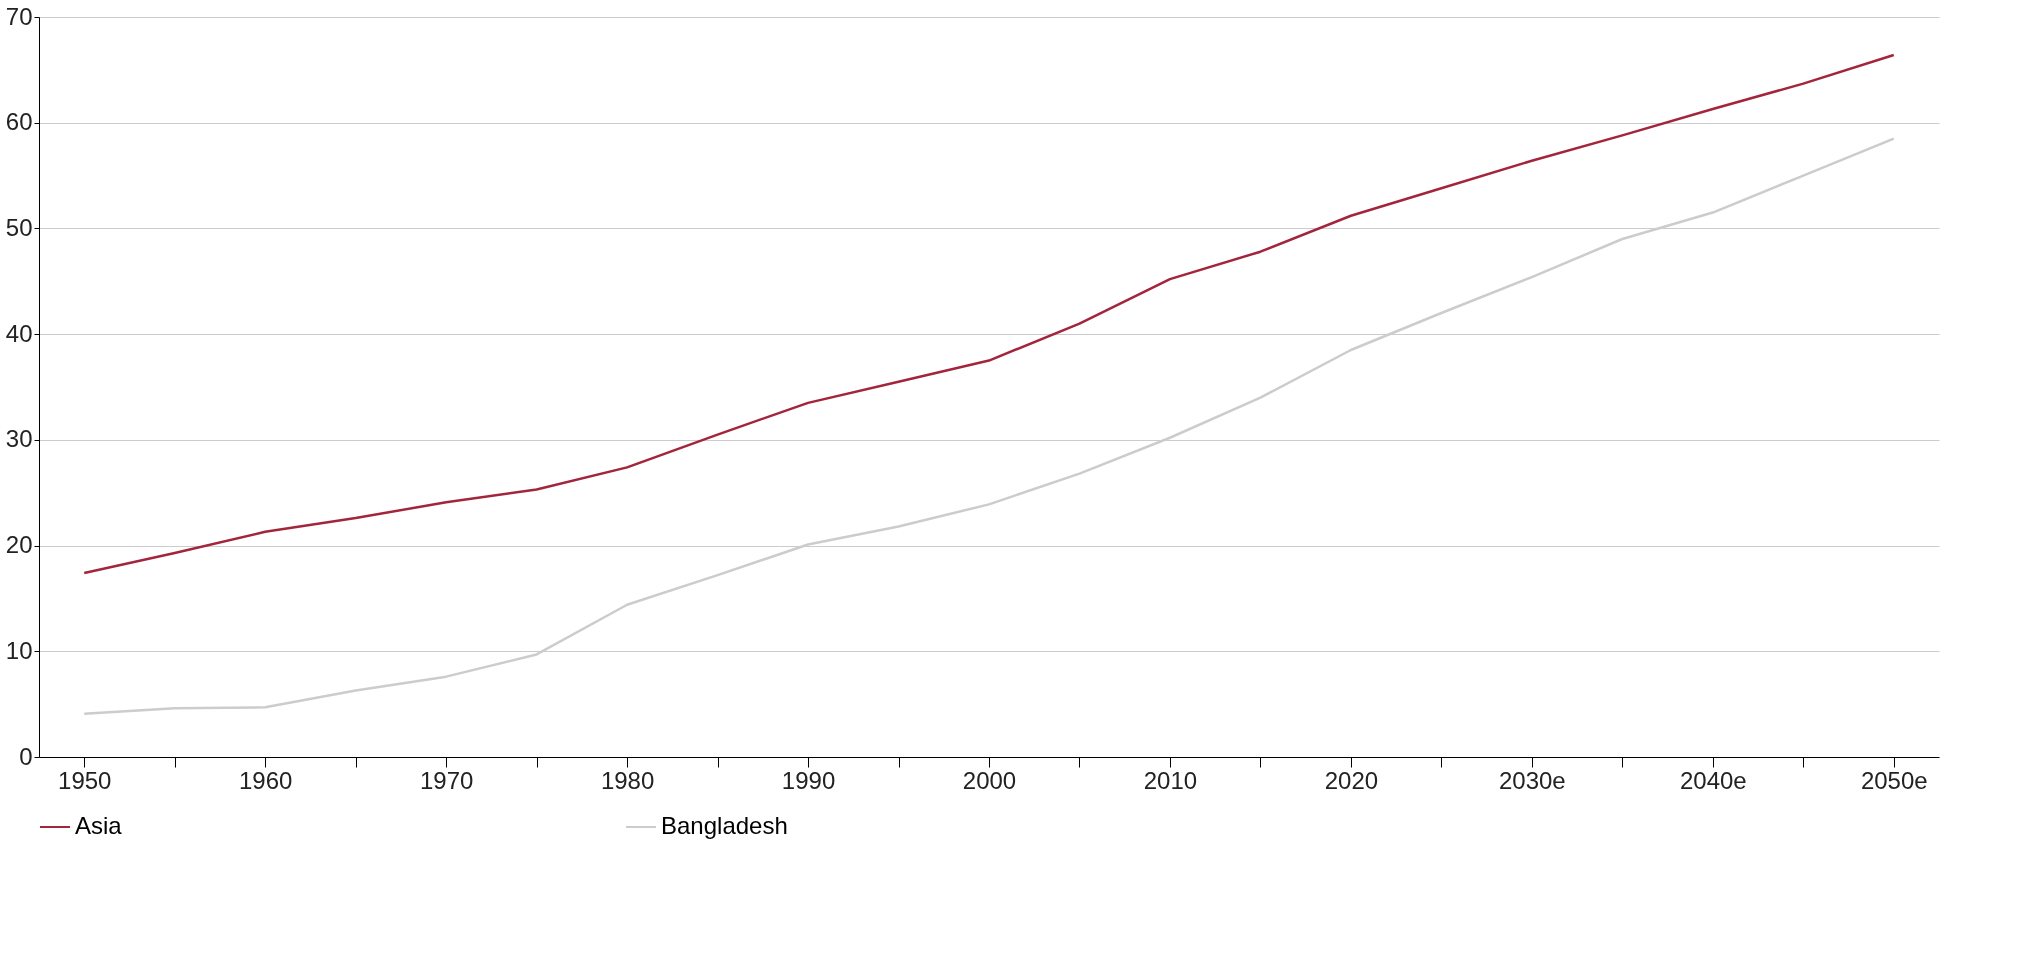 The height and width of the screenshot is (972, 2023). I want to click on y-tick-label: 50, so click(19, 227).